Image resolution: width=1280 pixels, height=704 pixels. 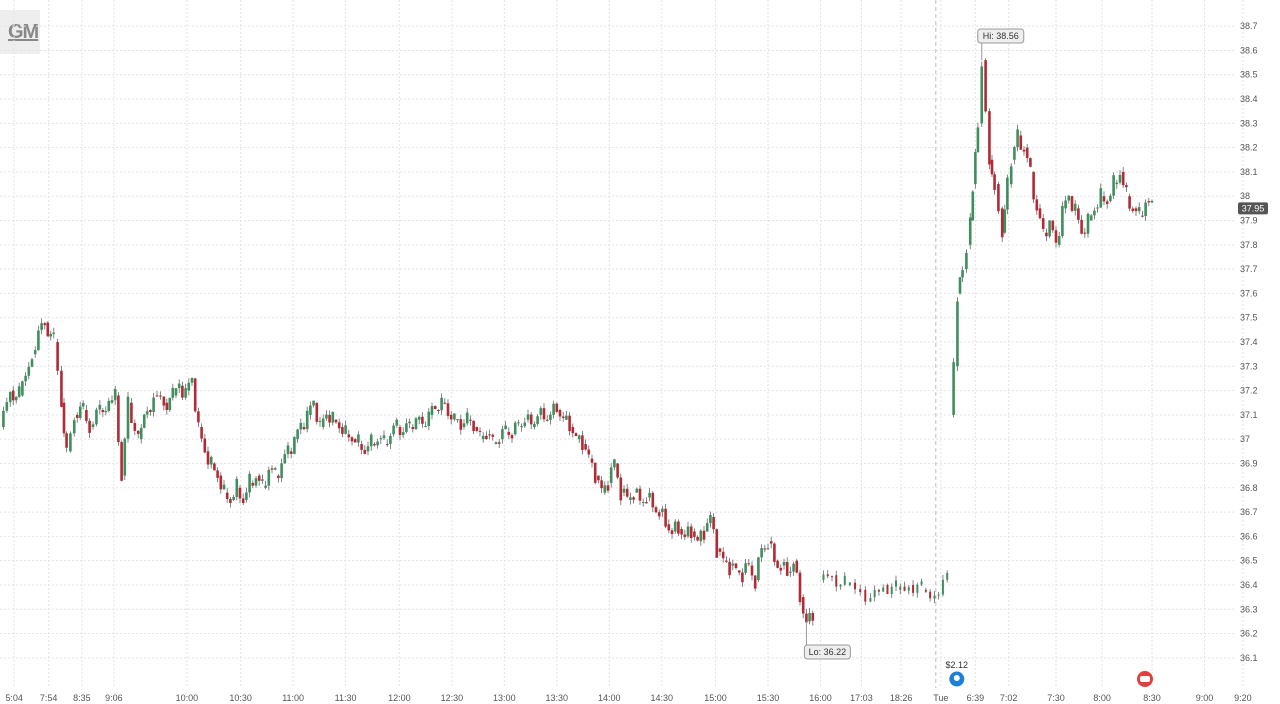 What do you see at coordinates (1152, 698) in the screenshot?
I see `x-tick-label: 8:30` at bounding box center [1152, 698].